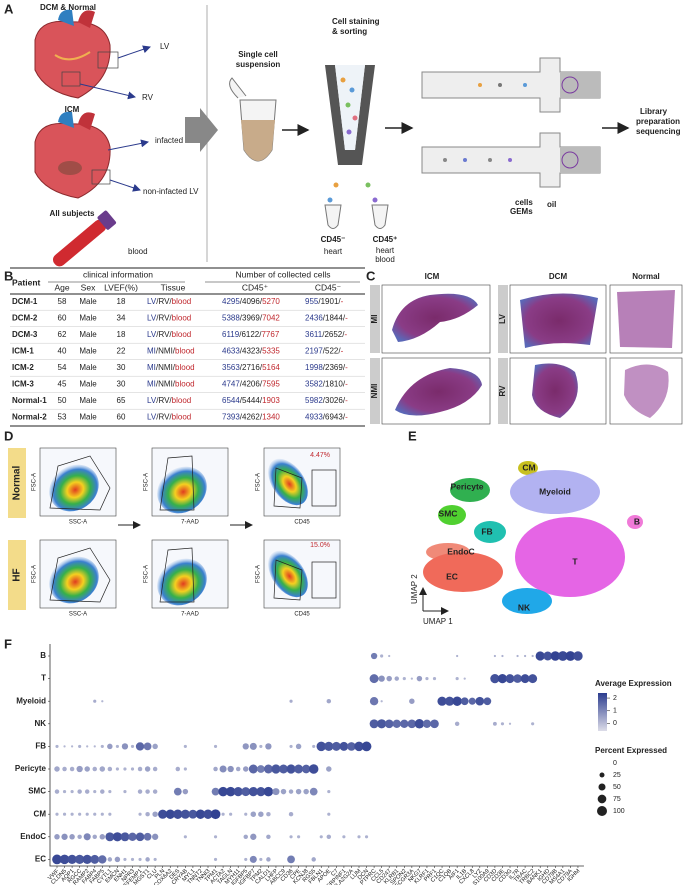 The width and height of the screenshot is (685, 885). Describe the element at coordinates (575, 561) in the screenshot. I see `cluster-label: T` at that location.